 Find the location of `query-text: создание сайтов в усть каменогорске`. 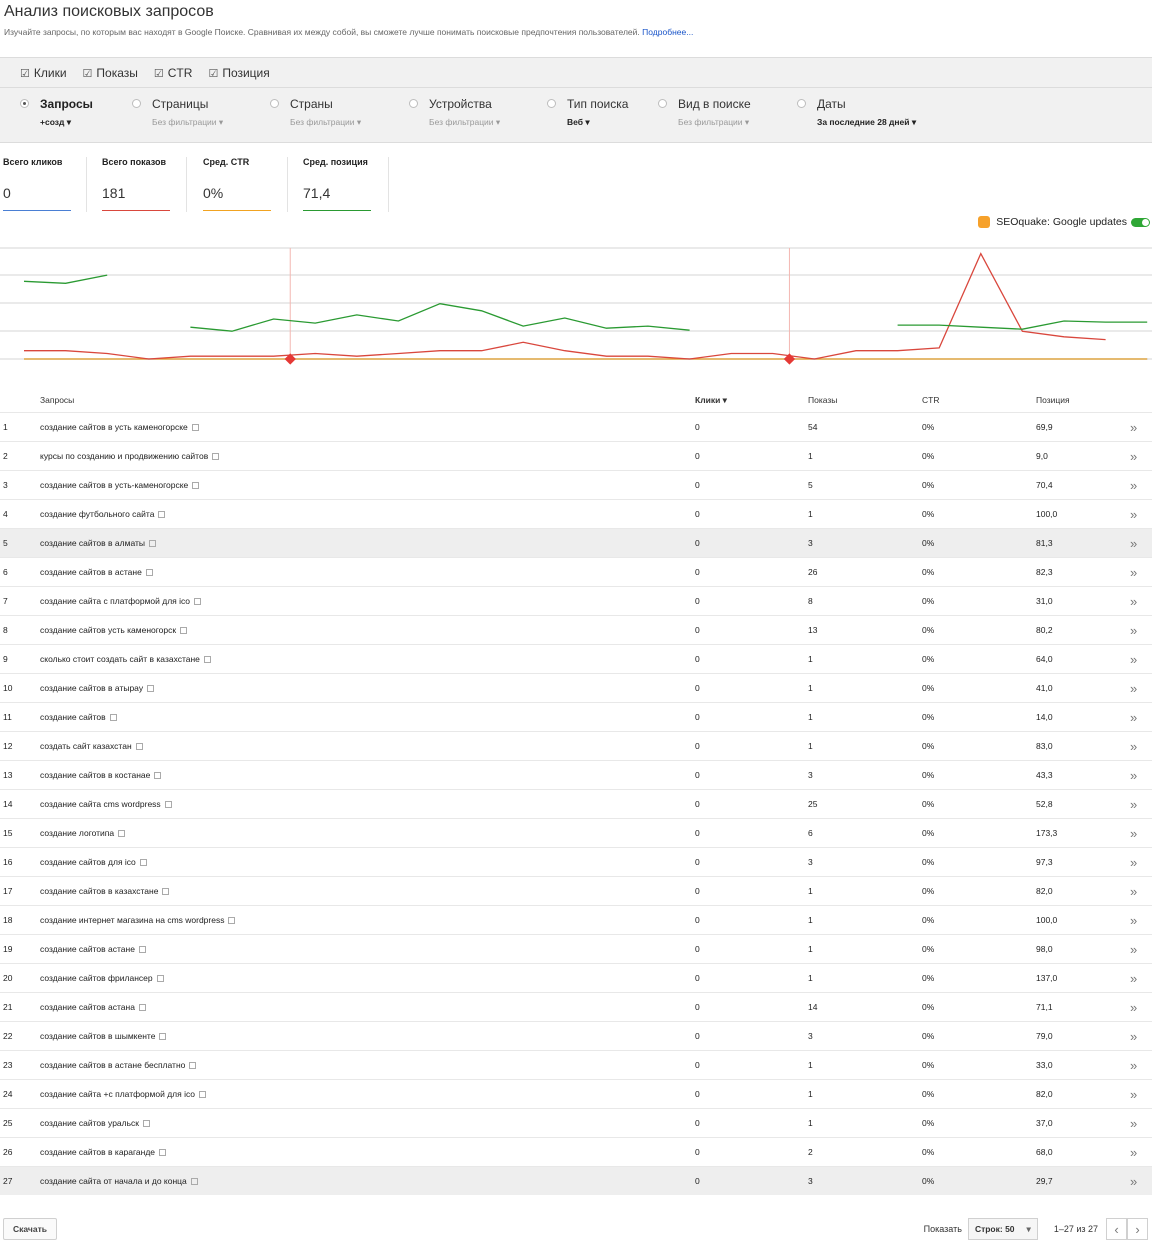

query-text: создание сайтов в усть каменогорске is located at coordinates (119, 427).